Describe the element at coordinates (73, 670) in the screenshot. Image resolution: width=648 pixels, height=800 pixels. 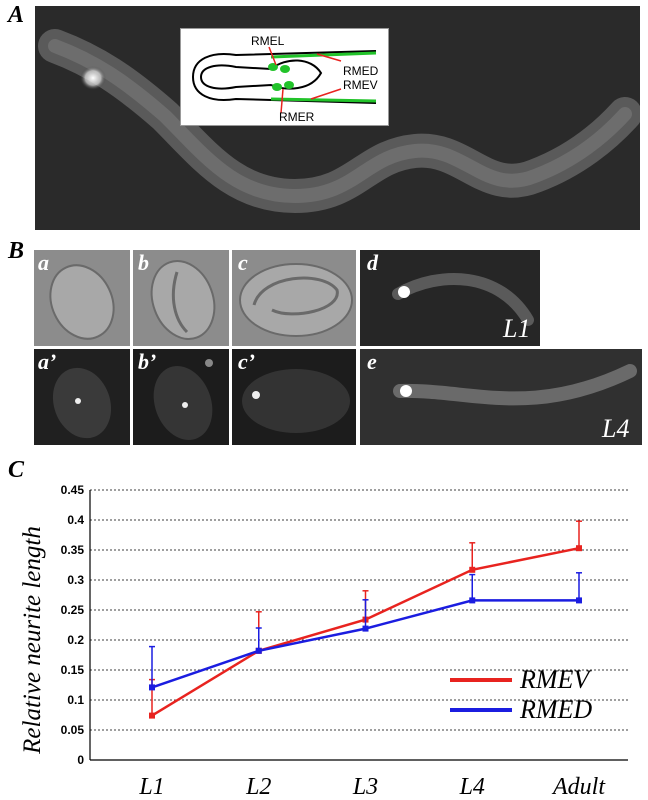
I see `y-tick-label: 0.15` at that location.